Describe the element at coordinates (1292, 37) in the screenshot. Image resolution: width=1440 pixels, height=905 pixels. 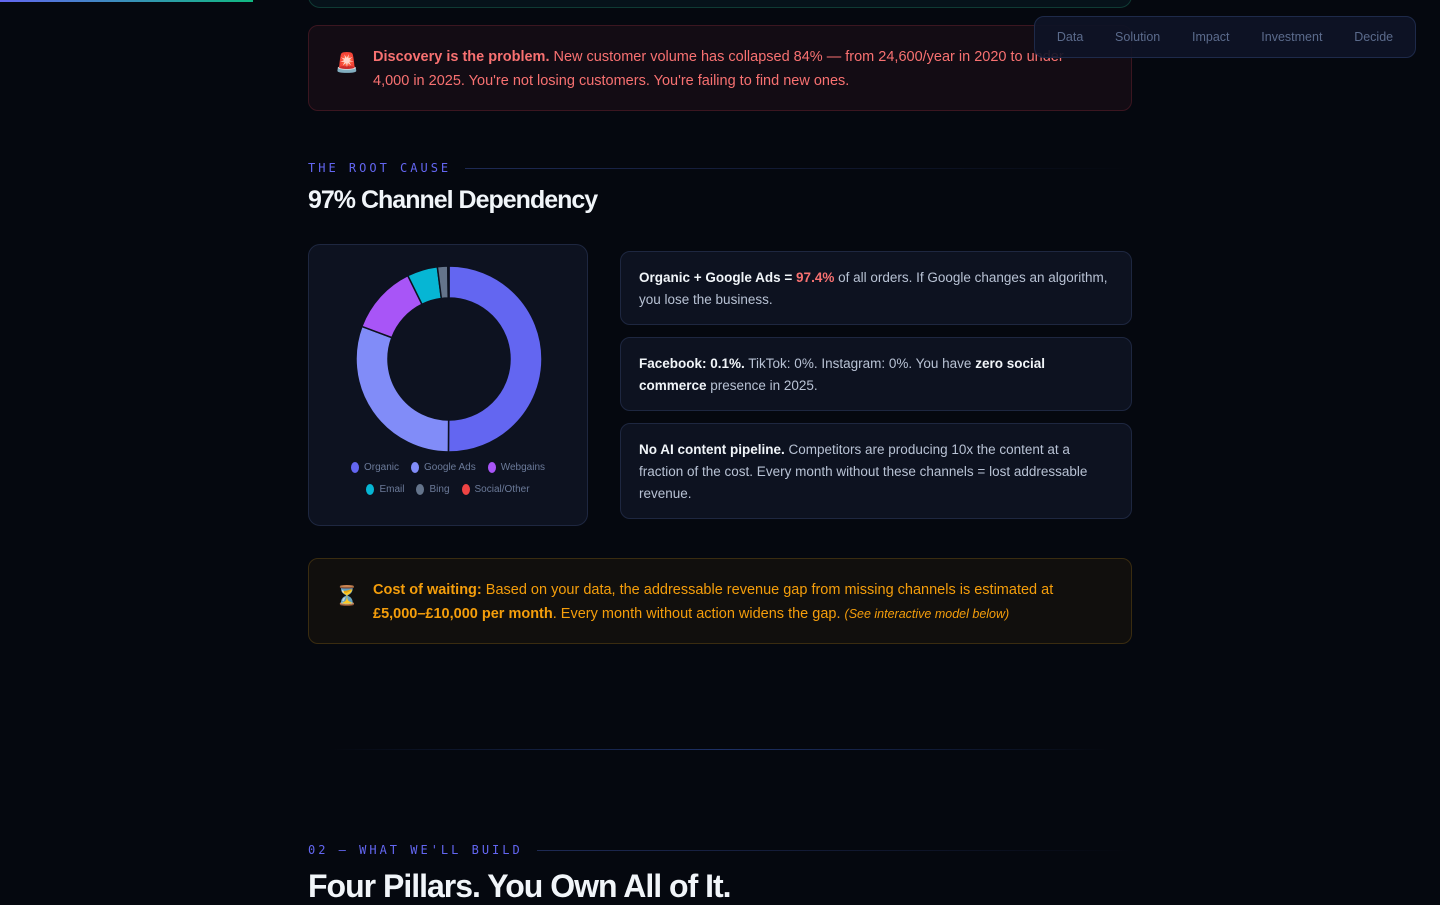
I see `nav-investment: Investment` at that location.